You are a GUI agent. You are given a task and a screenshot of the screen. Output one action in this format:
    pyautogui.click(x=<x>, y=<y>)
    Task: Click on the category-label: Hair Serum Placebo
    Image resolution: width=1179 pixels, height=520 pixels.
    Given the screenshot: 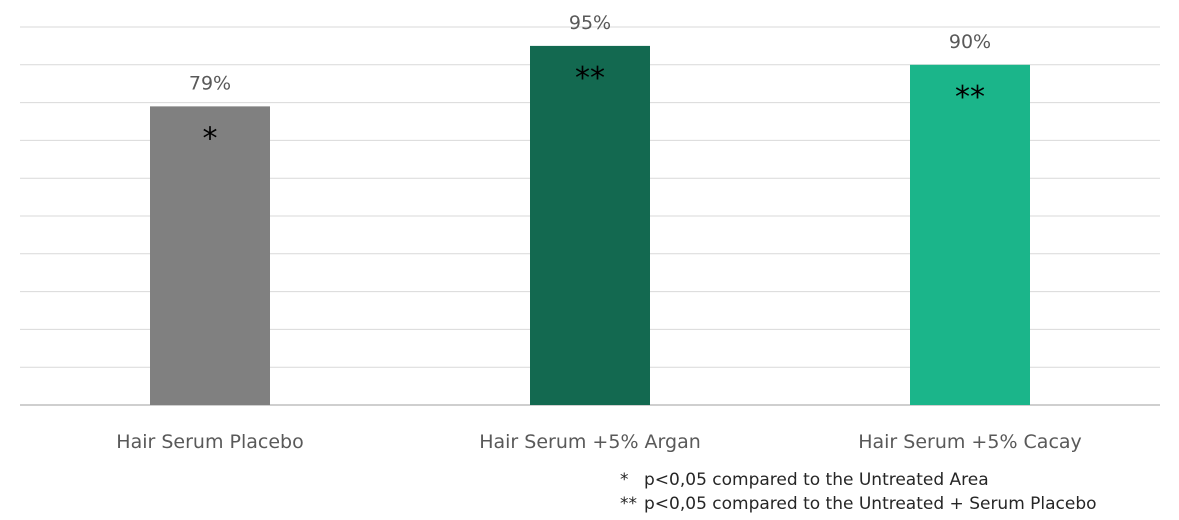 What is the action you would take?
    pyautogui.click(x=209, y=442)
    